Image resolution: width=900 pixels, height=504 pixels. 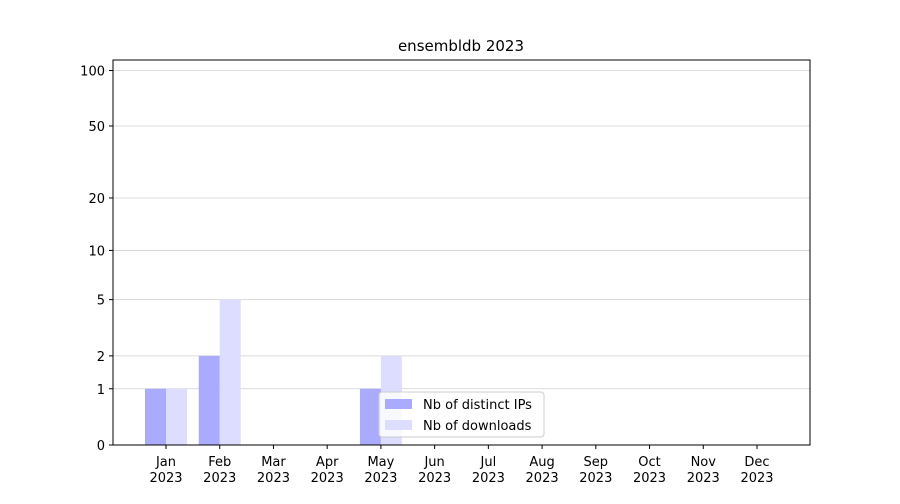 I want to click on y-tick-label: 50, so click(x=96, y=127).